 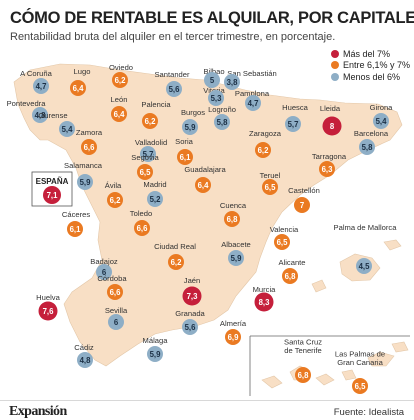 I want to click on city-label-bilbao: Bilbao, so click(x=213, y=71).